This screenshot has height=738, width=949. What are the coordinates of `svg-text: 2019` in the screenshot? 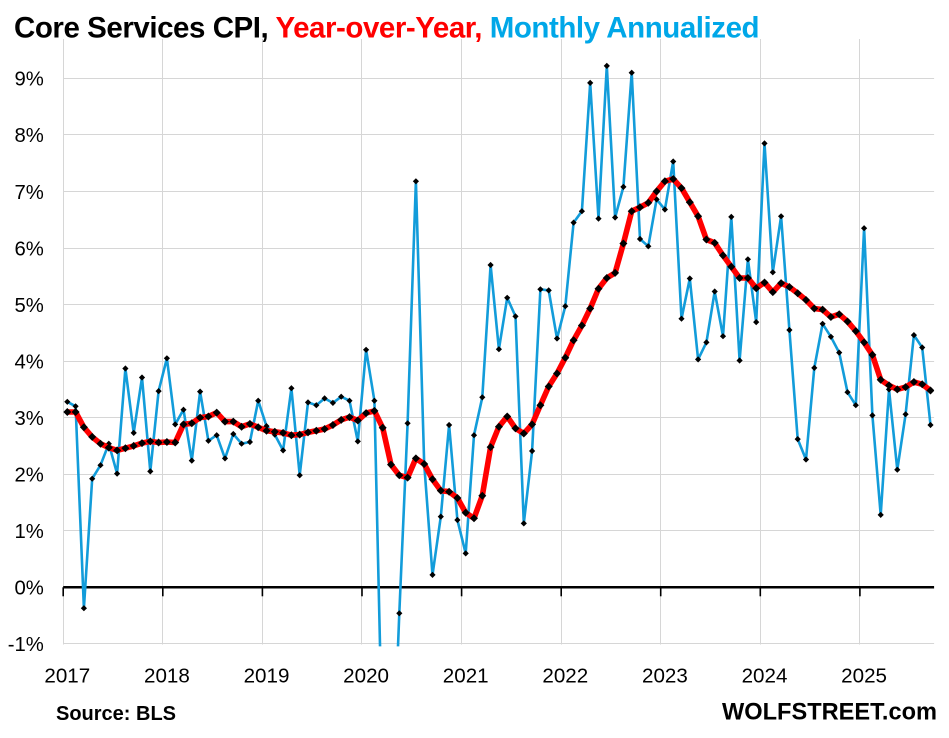 It's located at (267, 676).